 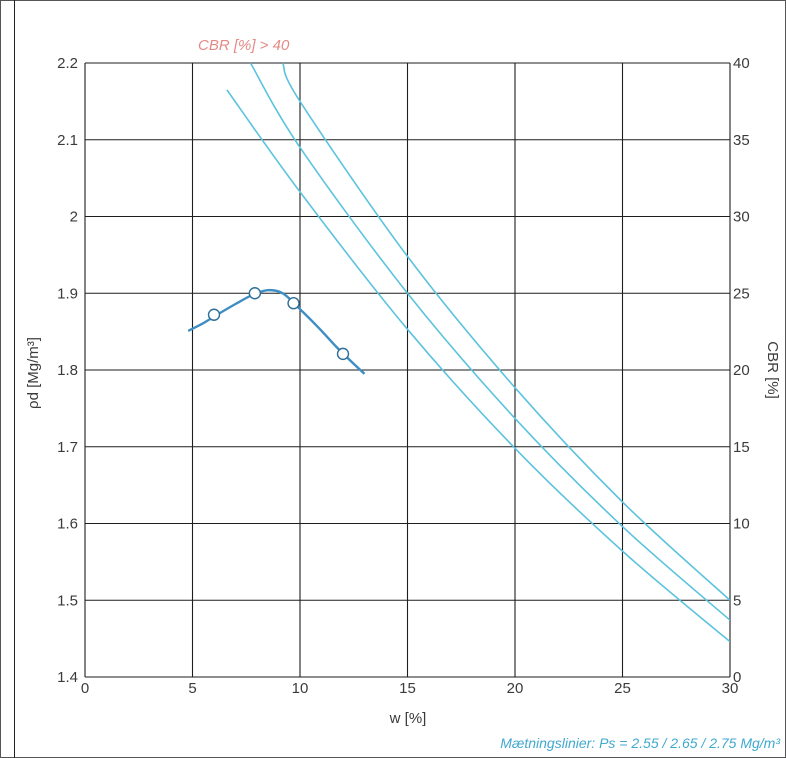 What do you see at coordinates (67, 293) in the screenshot?
I see `y-tick-label-5: 1.9` at bounding box center [67, 293].